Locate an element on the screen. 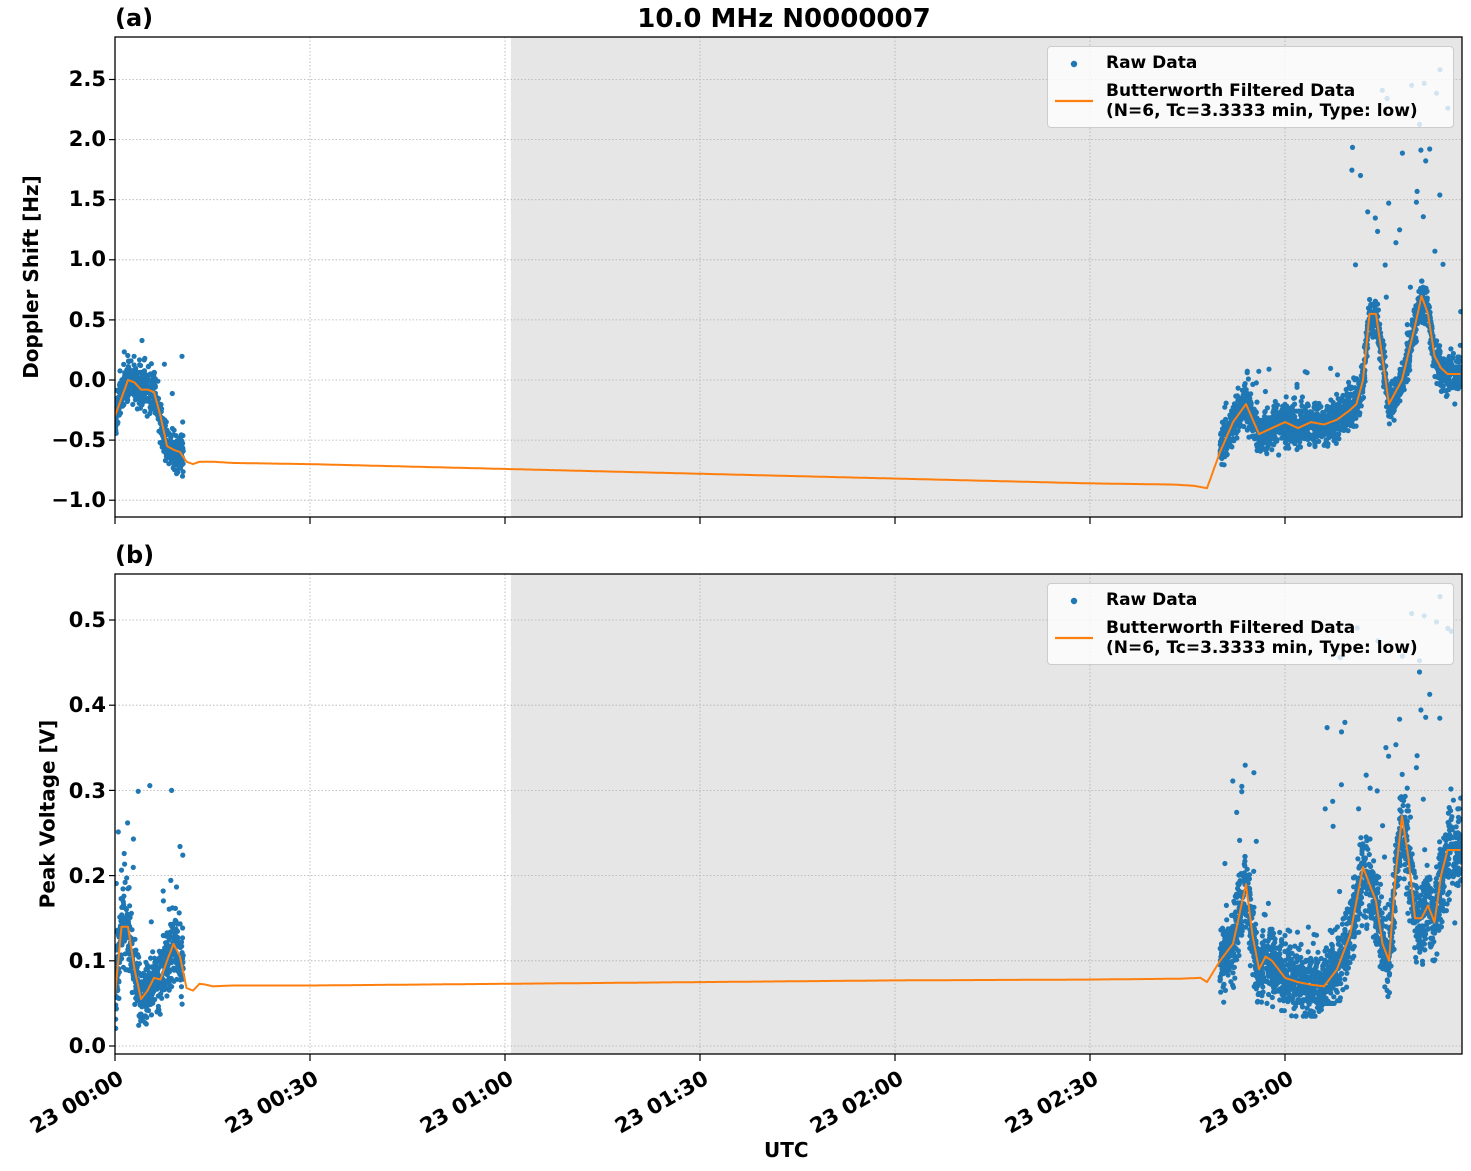 The height and width of the screenshot is (1171, 1471). panel-a-ytick: 0.0 is located at coordinates (87, 380).